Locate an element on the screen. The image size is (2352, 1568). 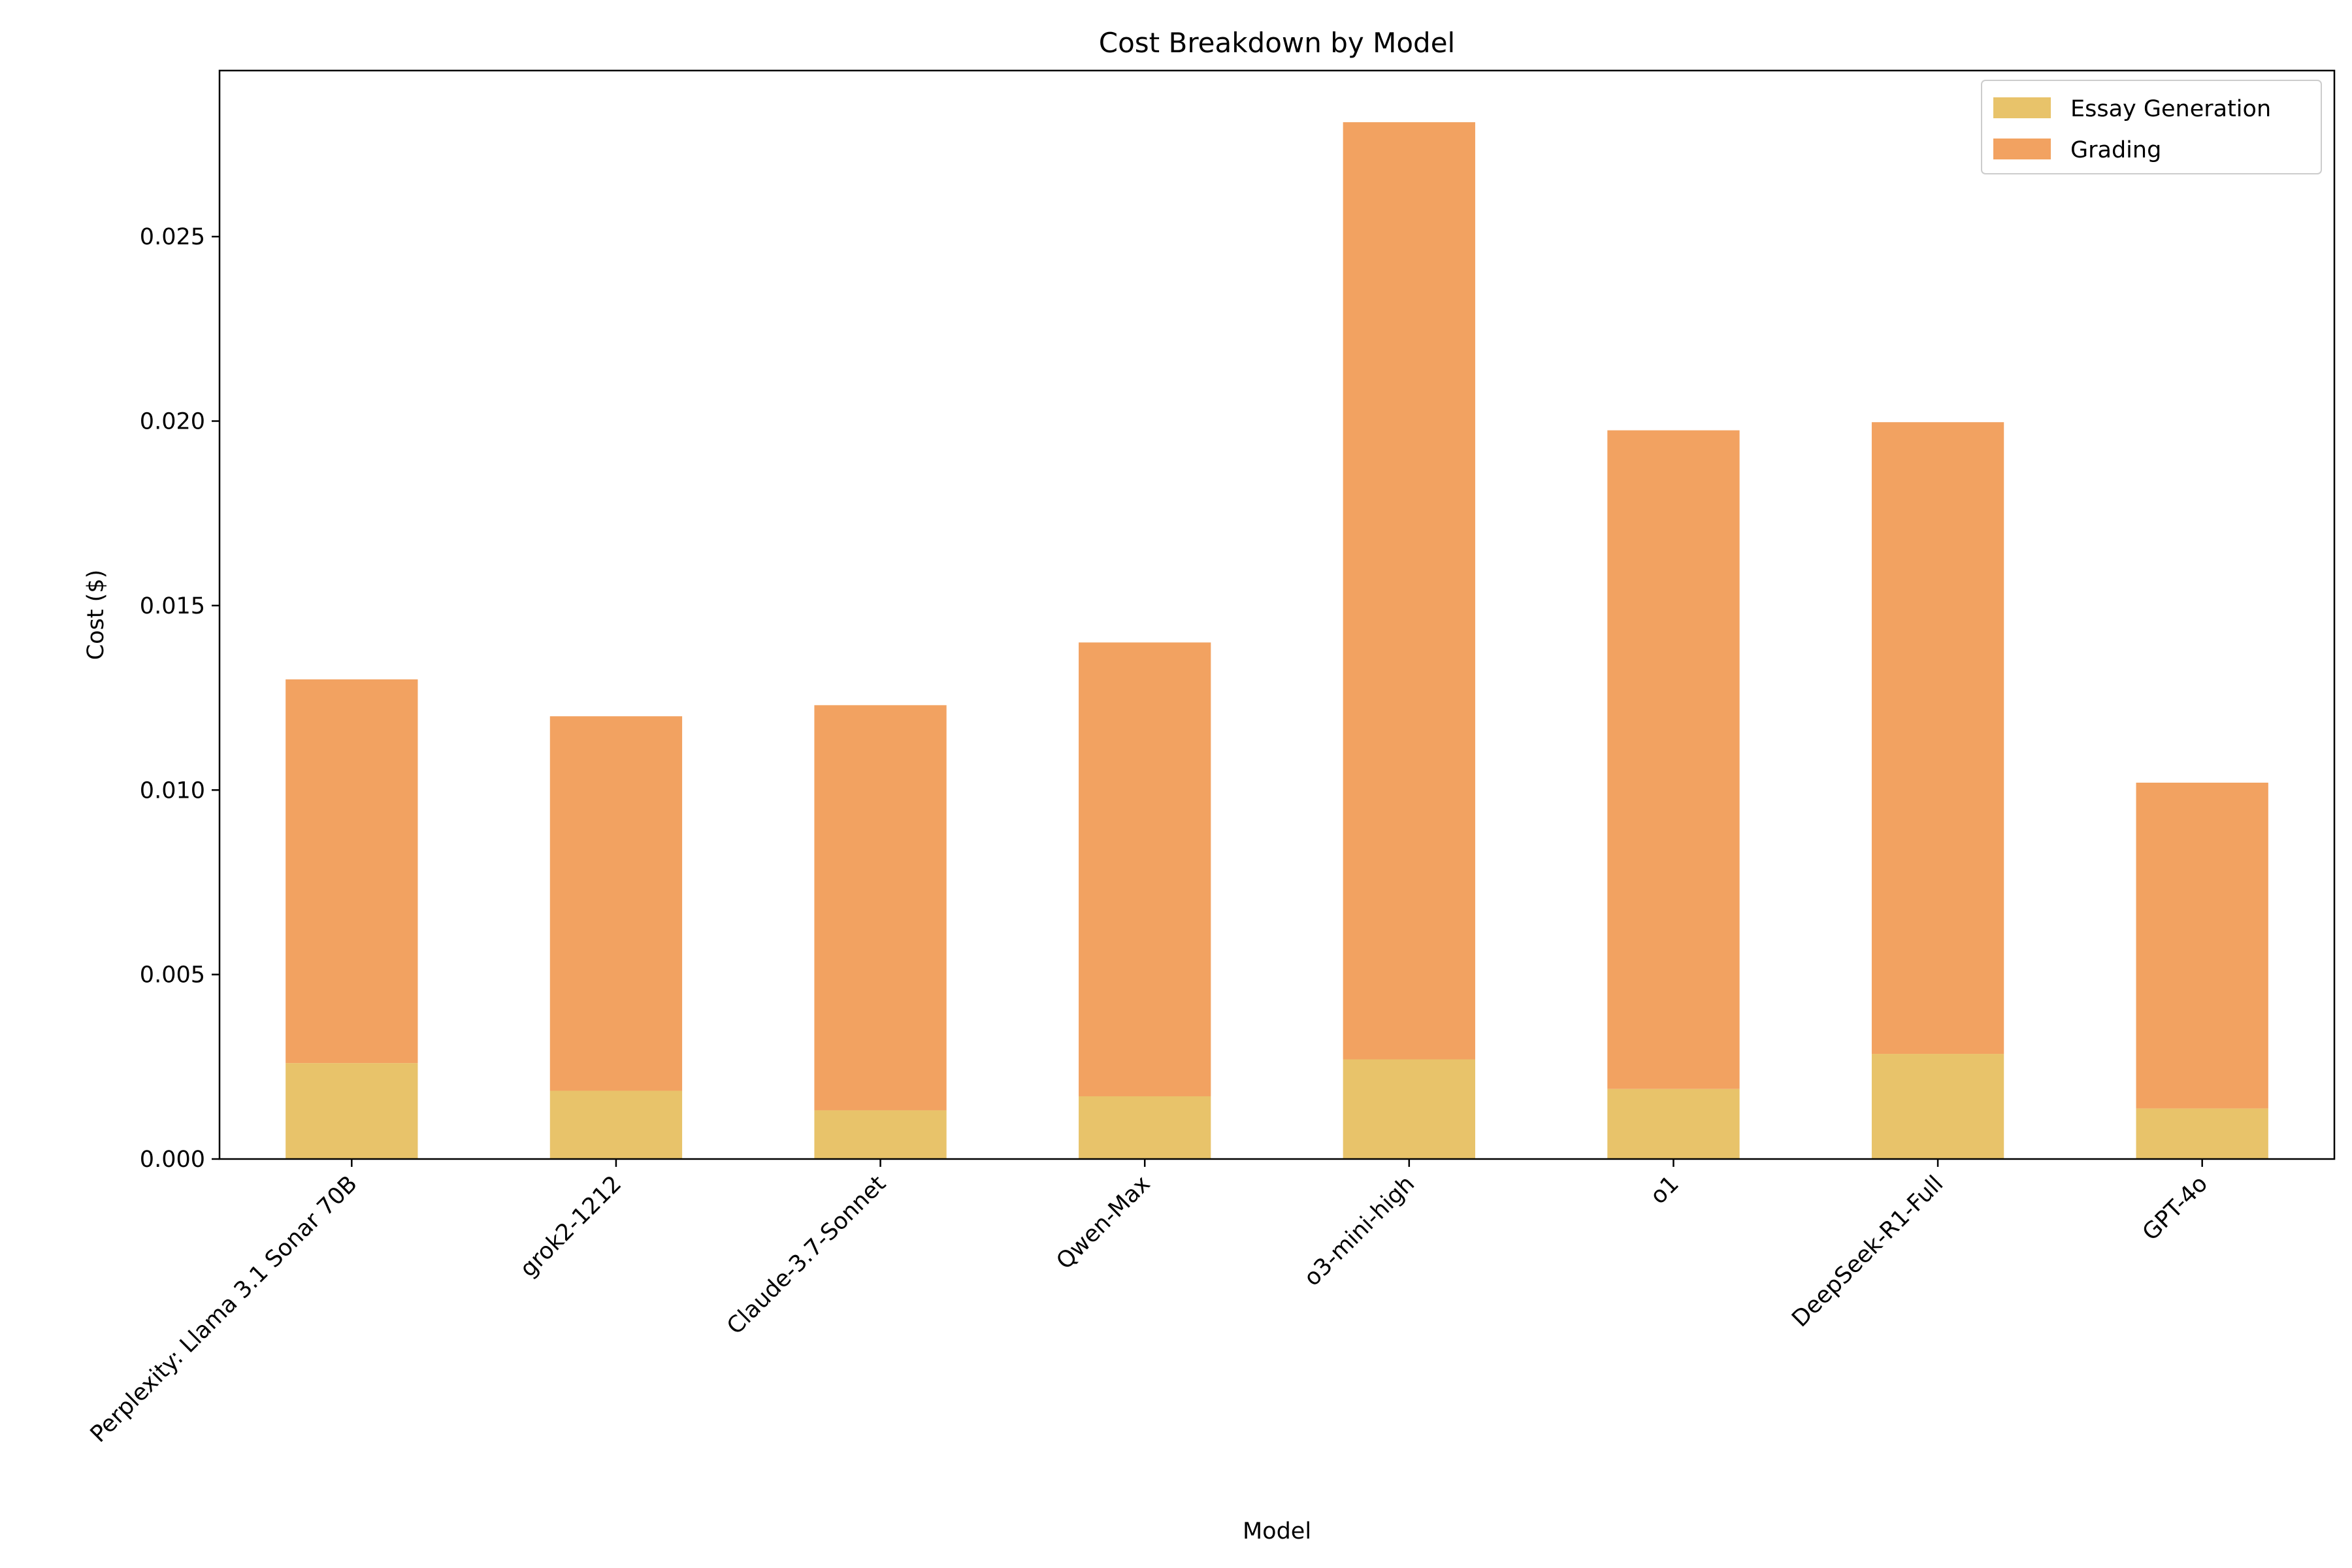
legend: Essay Generation Grading is located at coordinates (2151, 127).